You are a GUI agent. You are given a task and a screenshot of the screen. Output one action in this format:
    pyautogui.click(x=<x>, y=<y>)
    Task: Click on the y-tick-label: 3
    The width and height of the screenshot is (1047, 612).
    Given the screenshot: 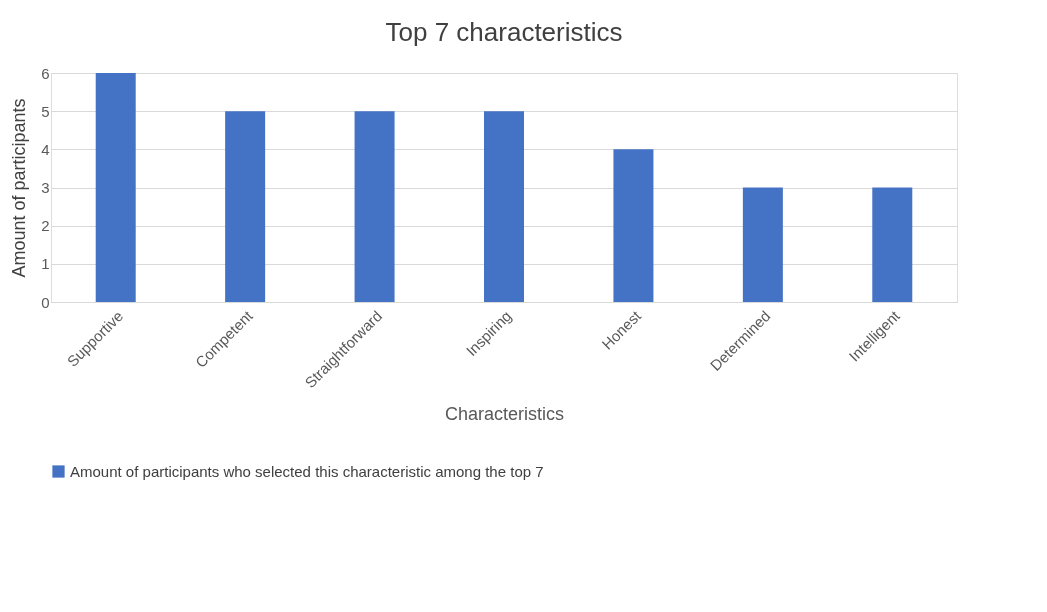 What is the action you would take?
    pyautogui.click(x=45, y=187)
    